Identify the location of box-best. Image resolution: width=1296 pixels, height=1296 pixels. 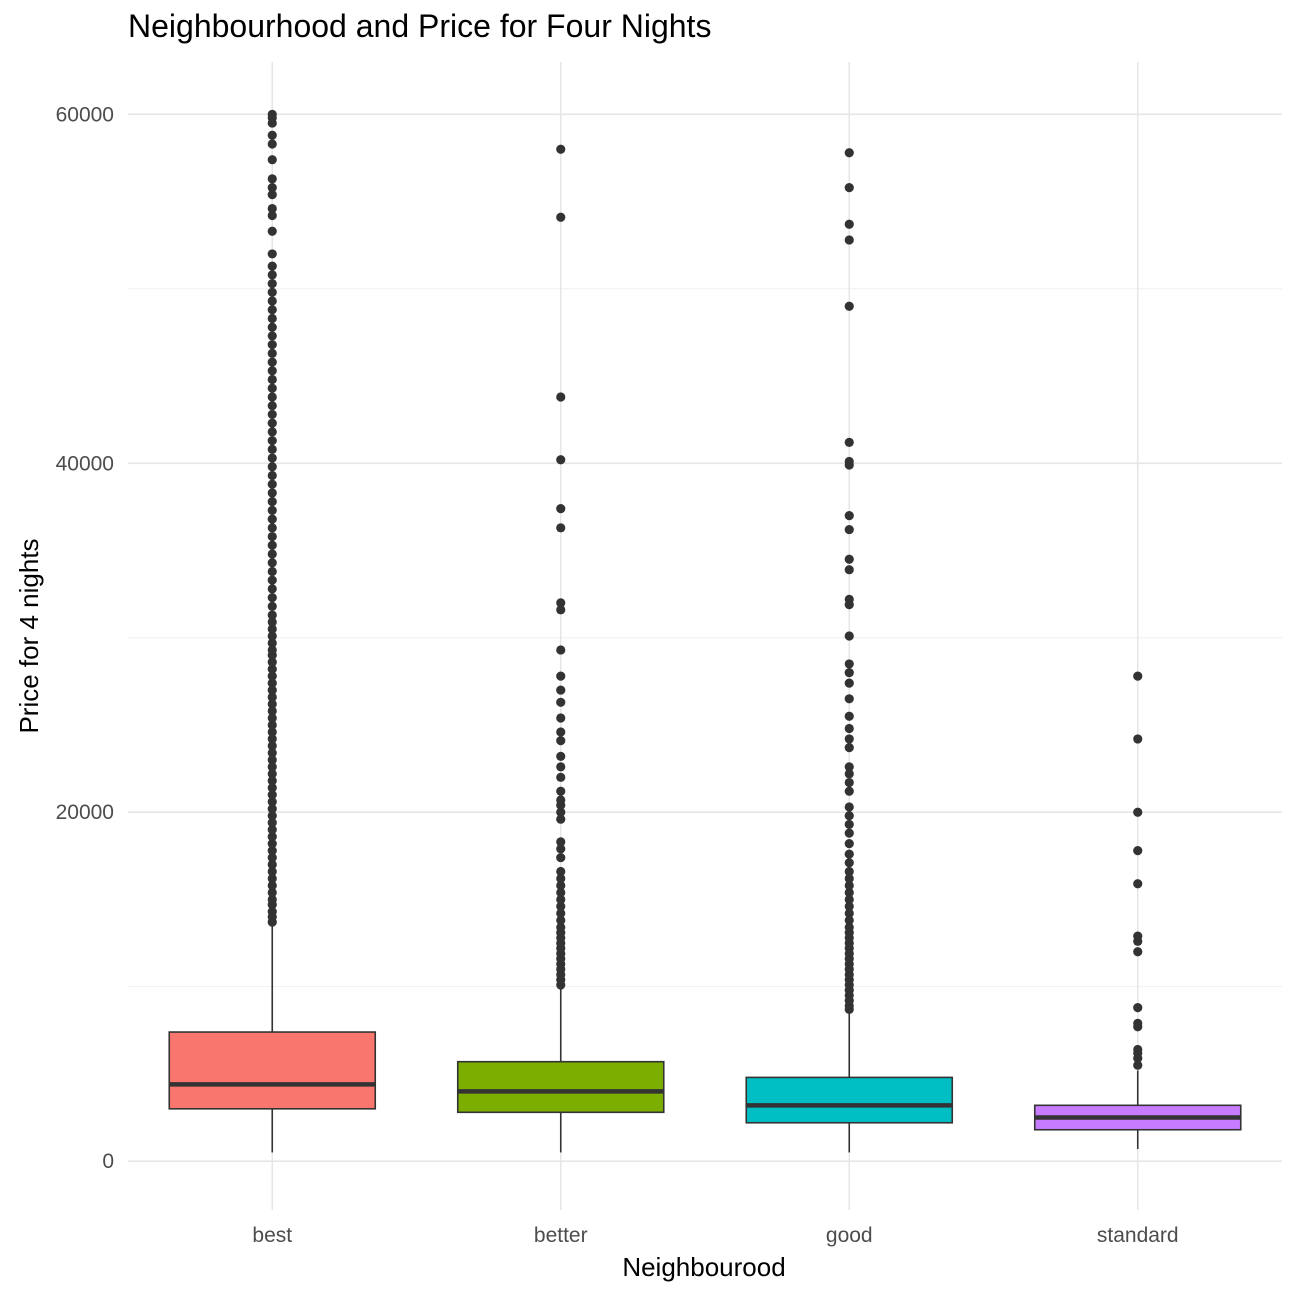
(272, 631).